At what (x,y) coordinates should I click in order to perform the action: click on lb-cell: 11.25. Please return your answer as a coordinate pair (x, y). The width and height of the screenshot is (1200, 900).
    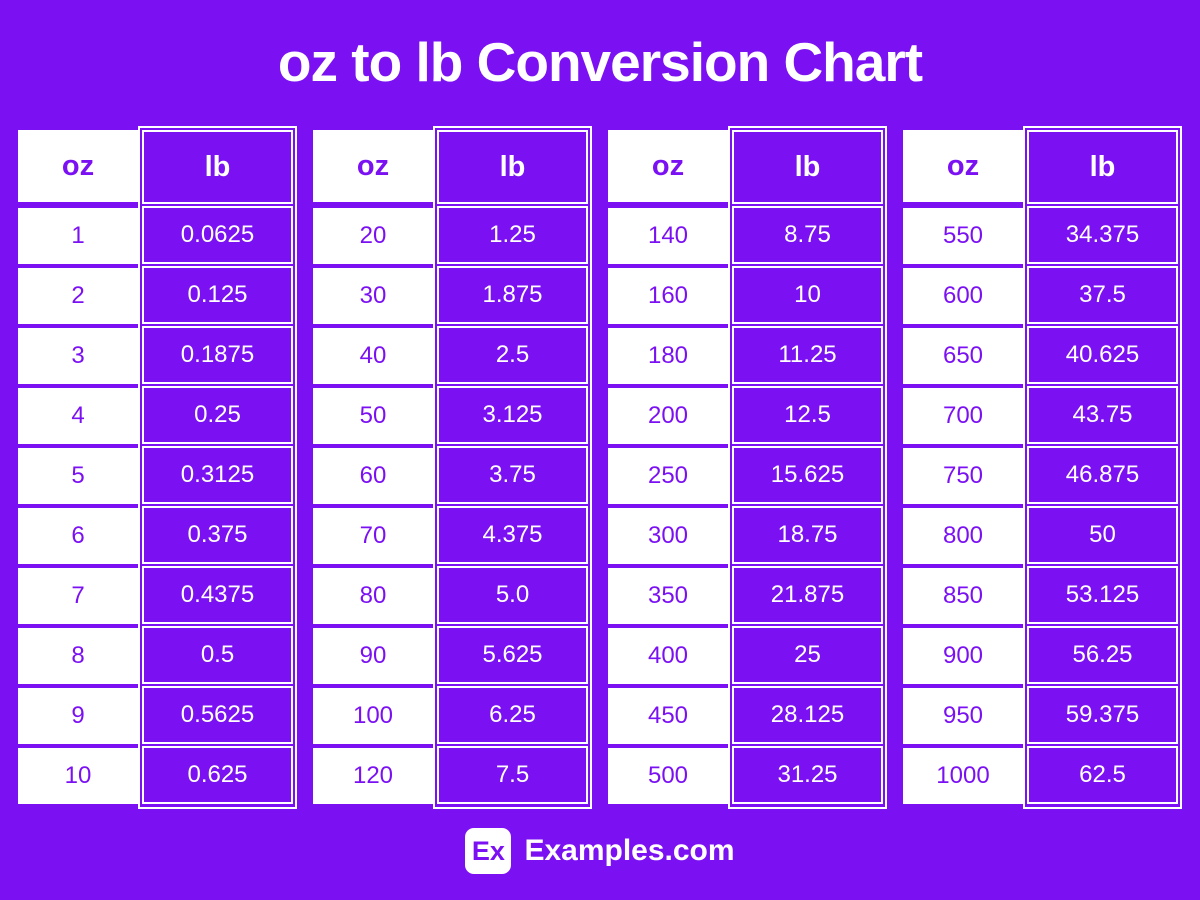
    Looking at the image, I should click on (807, 355).